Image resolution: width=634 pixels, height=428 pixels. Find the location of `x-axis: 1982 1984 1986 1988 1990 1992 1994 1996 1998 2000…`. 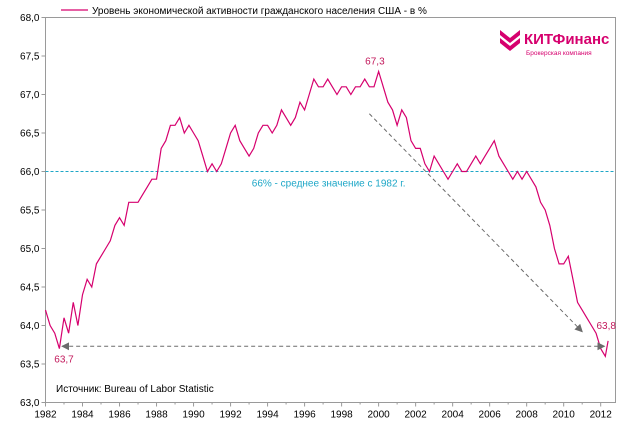

x-axis: 1982 1984 1986 1988 1990 1992 1994 1996 1998 2000… is located at coordinates (323, 411).